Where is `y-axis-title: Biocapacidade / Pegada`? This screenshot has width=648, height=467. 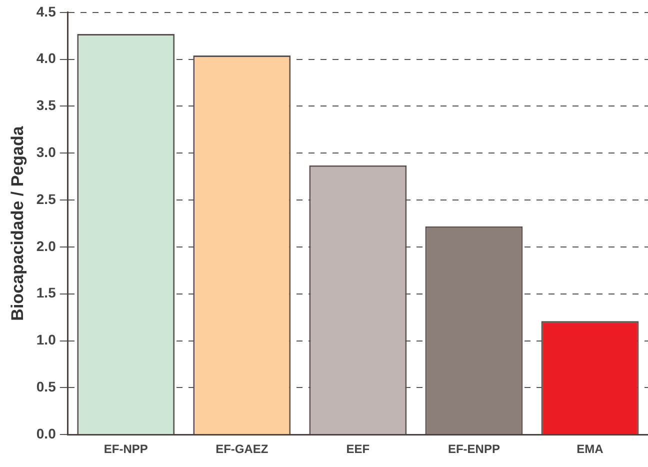
y-axis-title: Biocapacidade / Pegada is located at coordinates (17, 223).